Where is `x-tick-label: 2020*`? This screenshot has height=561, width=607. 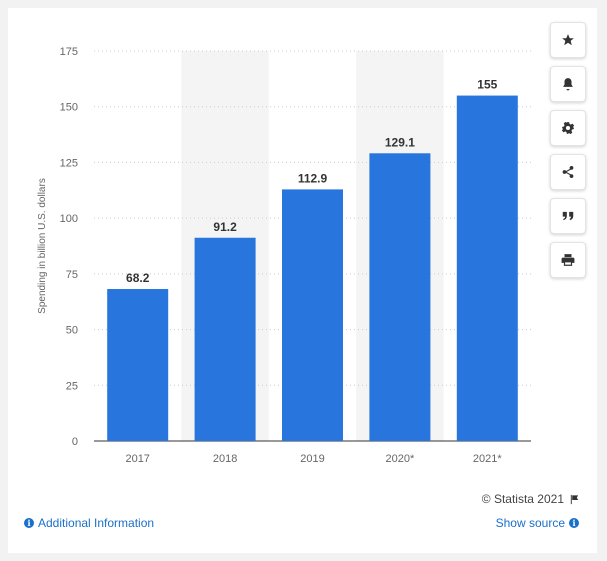 x-tick-label: 2020* is located at coordinates (400, 459).